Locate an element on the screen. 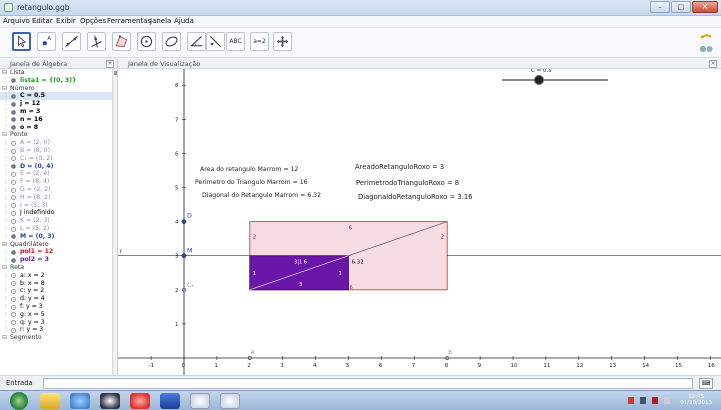 This screenshot has width=721, height=410. algebra-item: ¦ I = (5, 3) is located at coordinates (56, 206).